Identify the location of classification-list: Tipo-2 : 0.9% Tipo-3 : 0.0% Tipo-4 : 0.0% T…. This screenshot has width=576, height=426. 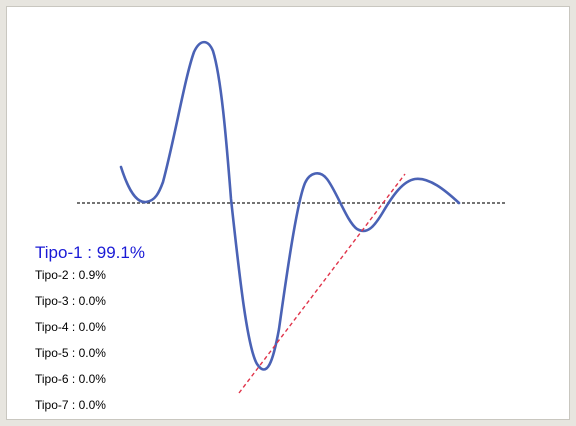
(70, 347).